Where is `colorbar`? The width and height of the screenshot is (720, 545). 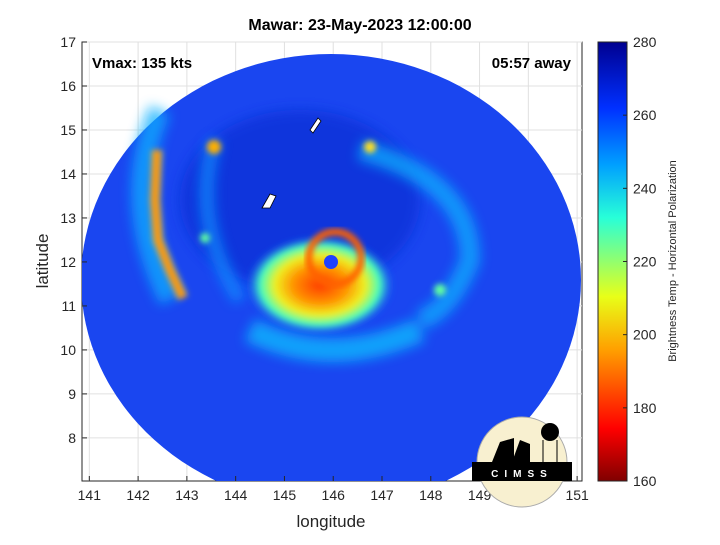
colorbar is located at coordinates (612, 261).